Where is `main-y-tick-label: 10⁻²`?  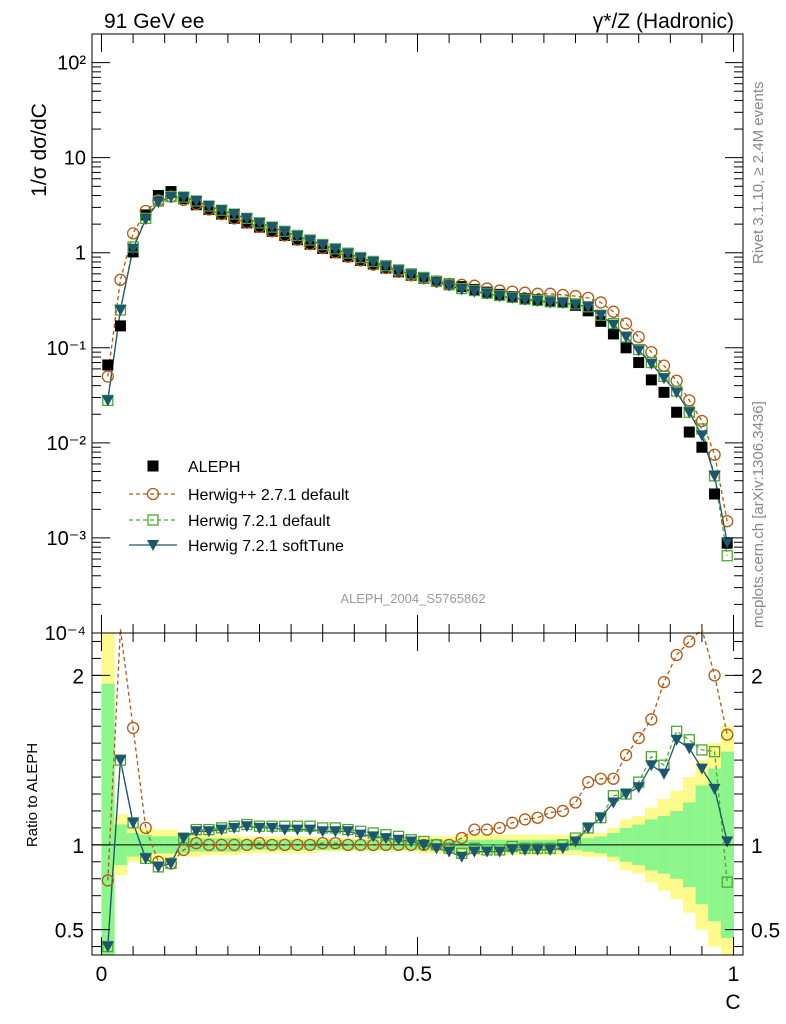 main-y-tick-label: 10⁻² is located at coordinates (67, 444).